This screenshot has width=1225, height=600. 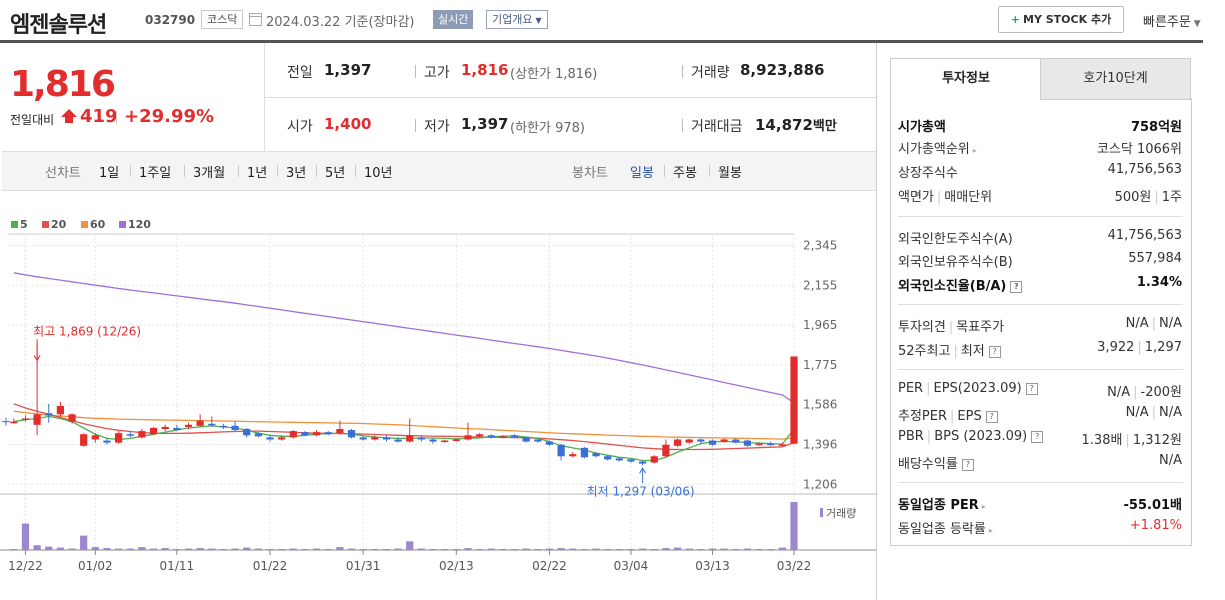 I want to click on period-3m: 3개월, so click(x=209, y=173).